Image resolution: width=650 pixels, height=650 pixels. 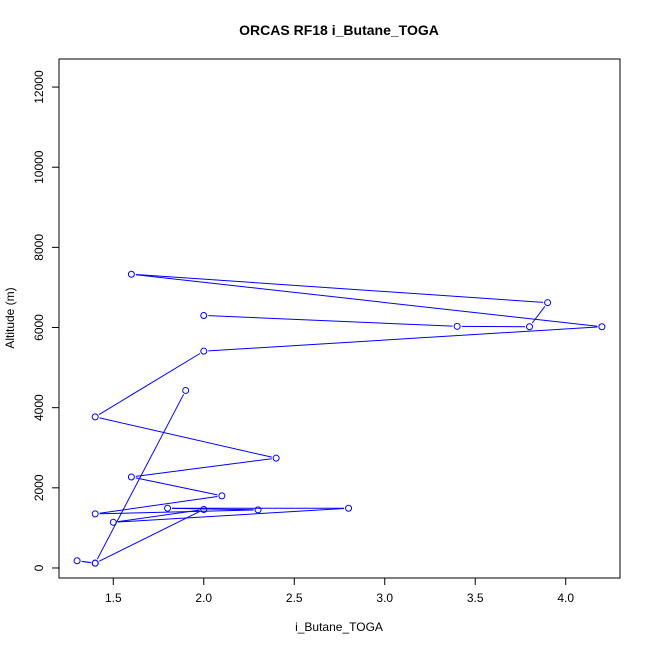 I want to click on x-tick-label: 3.5, so click(x=475, y=598).